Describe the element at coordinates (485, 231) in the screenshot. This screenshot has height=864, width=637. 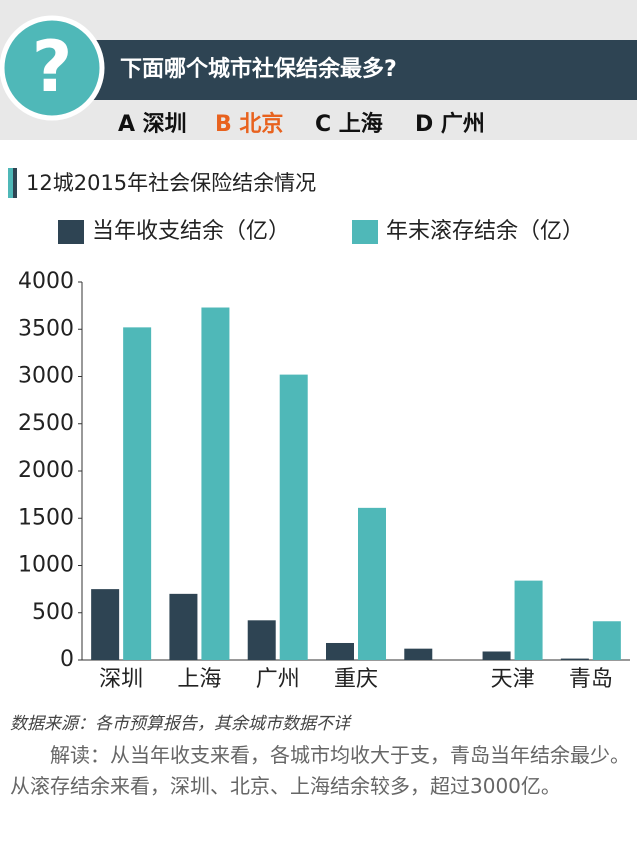
I see `legend-label: 年末滚存结余（亿）` at that location.